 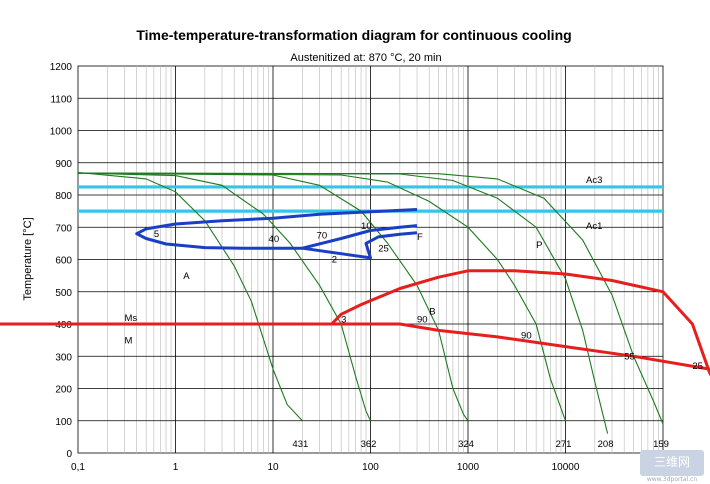 What do you see at coordinates (300, 444) in the screenshot?
I see `hardness-label: 431` at bounding box center [300, 444].